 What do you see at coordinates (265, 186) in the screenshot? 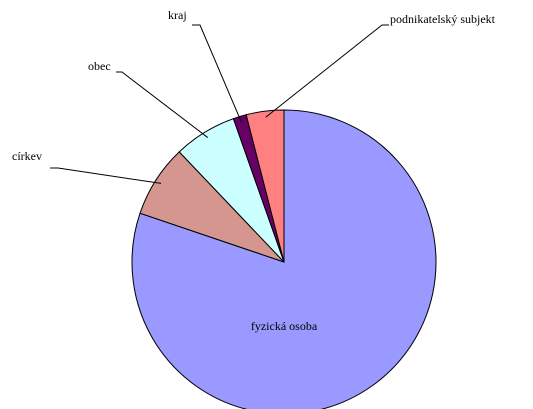
I see `pie-slice` at bounding box center [265, 186].